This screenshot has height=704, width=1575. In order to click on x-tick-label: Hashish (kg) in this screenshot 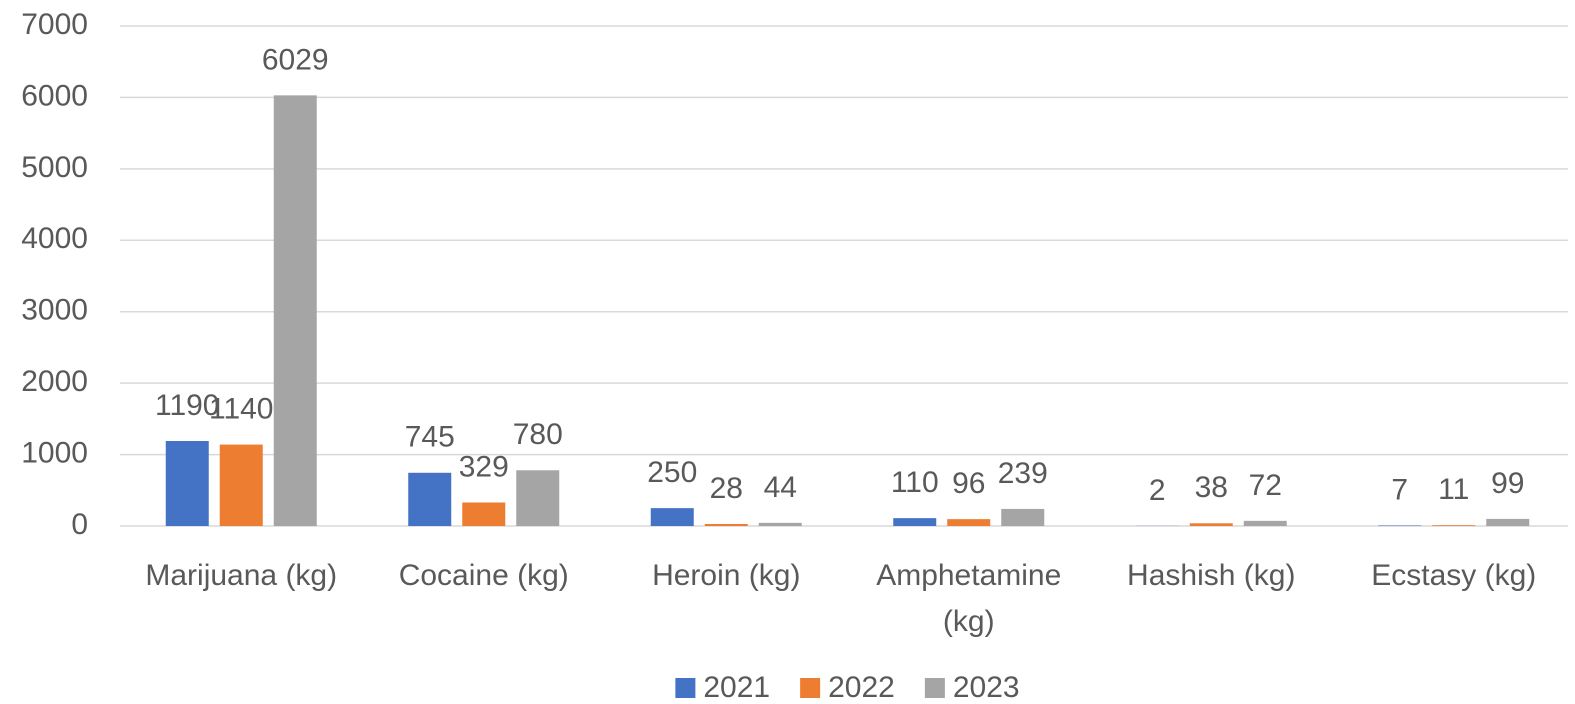, I will do `click(1211, 575)`.